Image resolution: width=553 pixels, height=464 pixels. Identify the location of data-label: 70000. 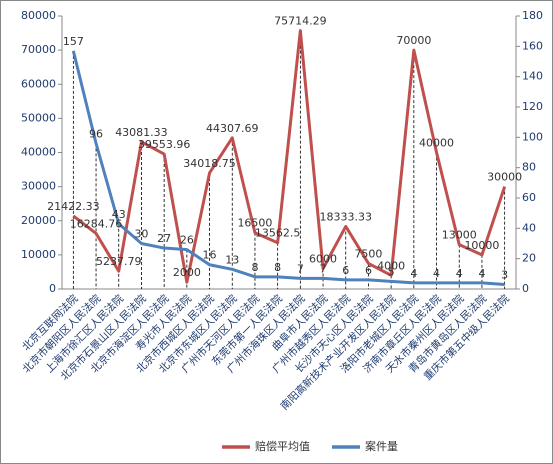
(413, 40).